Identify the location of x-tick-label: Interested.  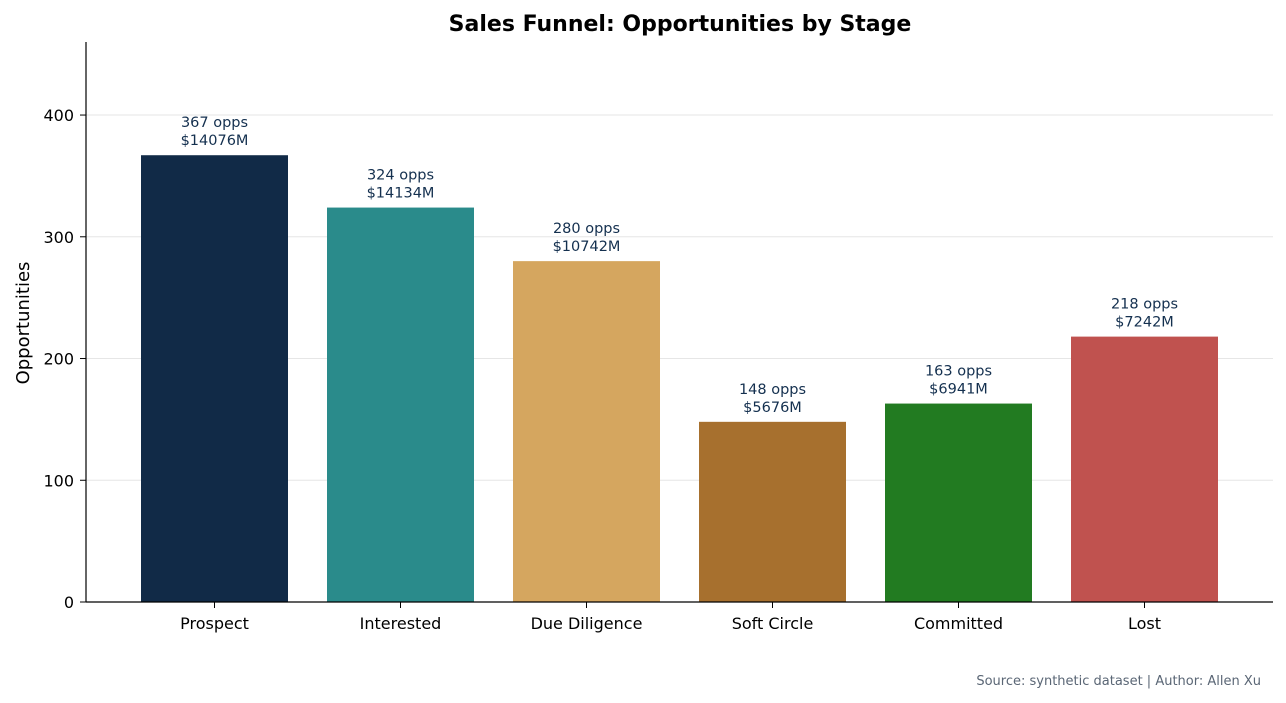
(401, 623).